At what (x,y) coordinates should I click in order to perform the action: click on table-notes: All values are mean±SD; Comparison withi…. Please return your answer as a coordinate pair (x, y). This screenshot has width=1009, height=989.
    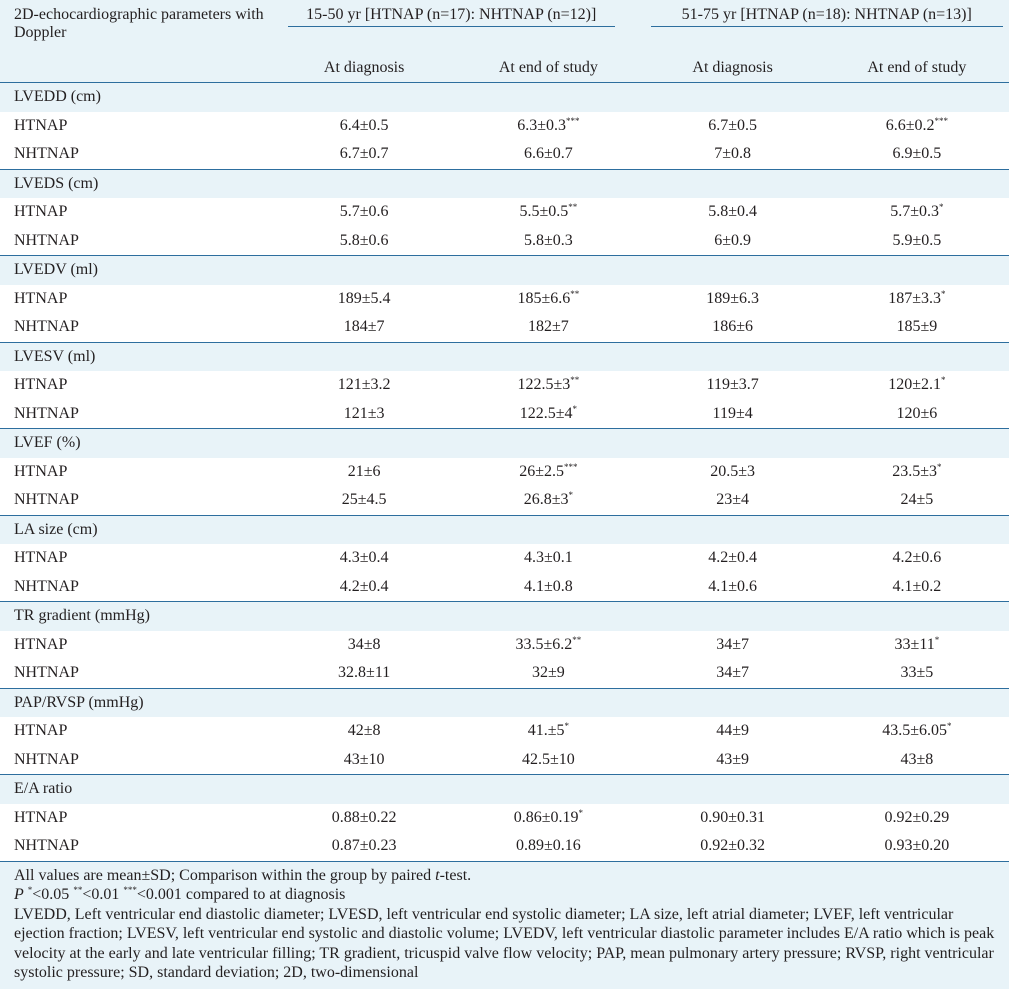
    Looking at the image, I should click on (504, 925).